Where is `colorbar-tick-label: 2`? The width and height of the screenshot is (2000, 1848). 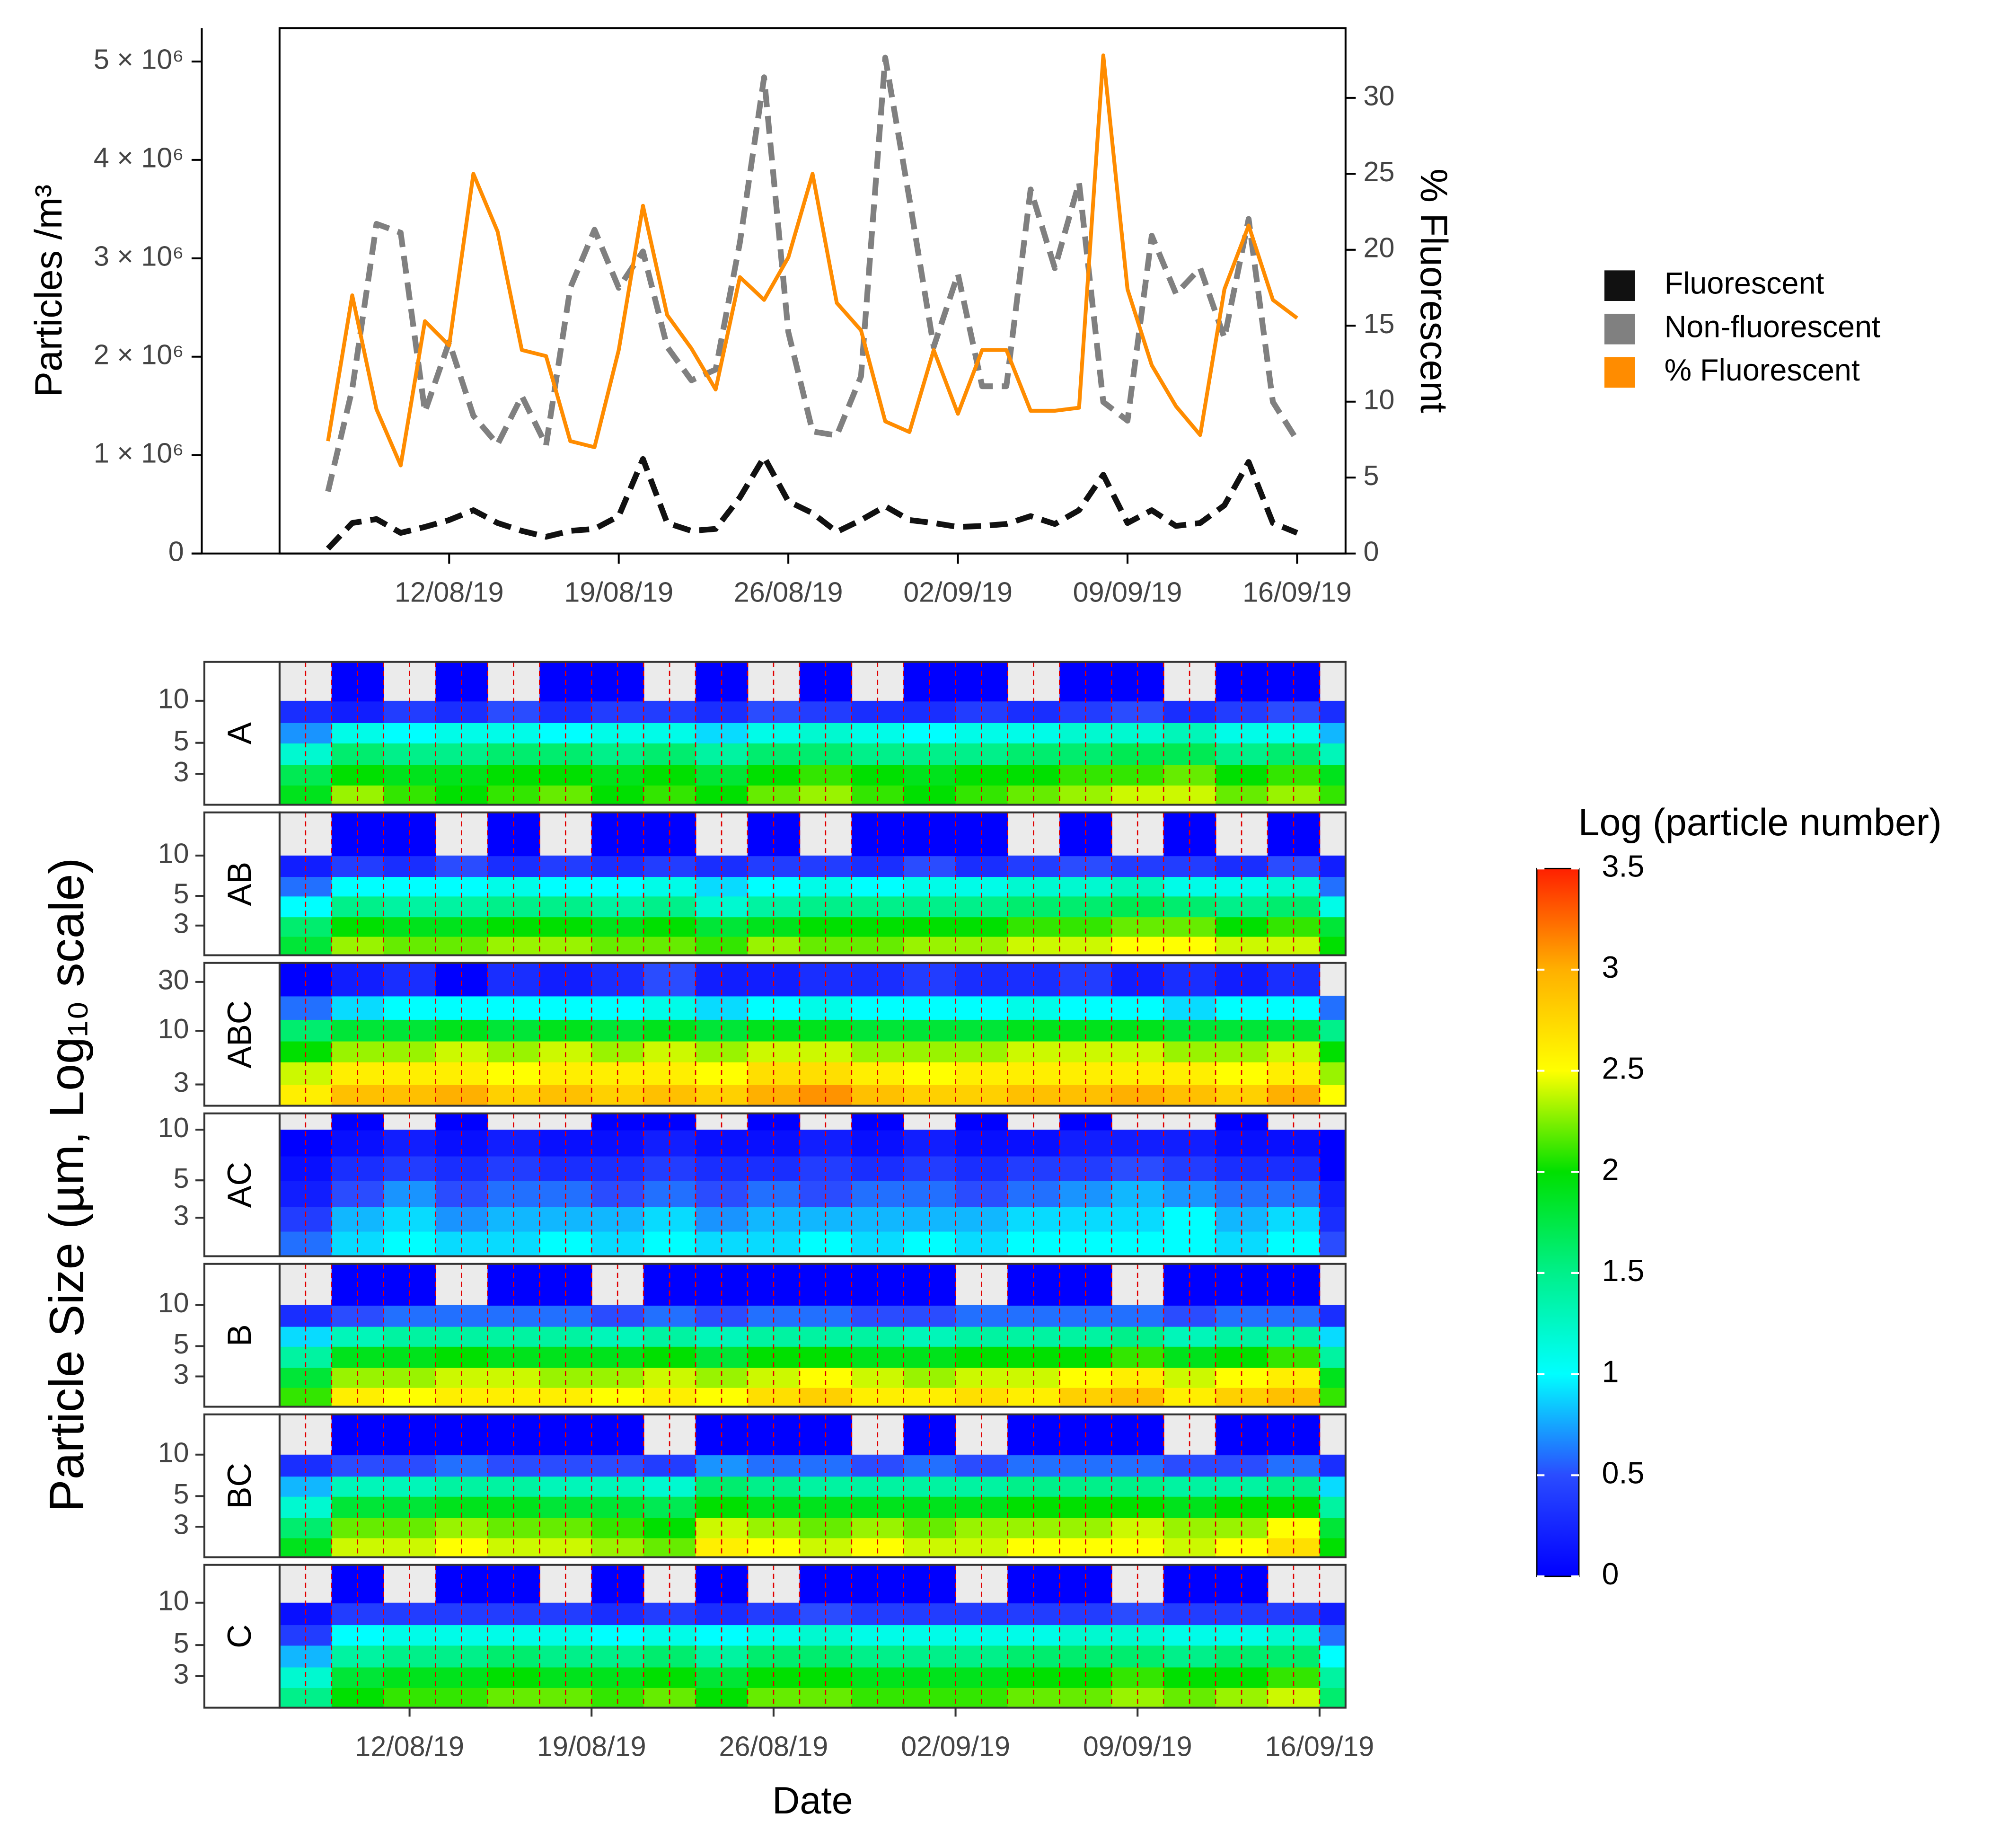 colorbar-tick-label: 2 is located at coordinates (1611, 1169).